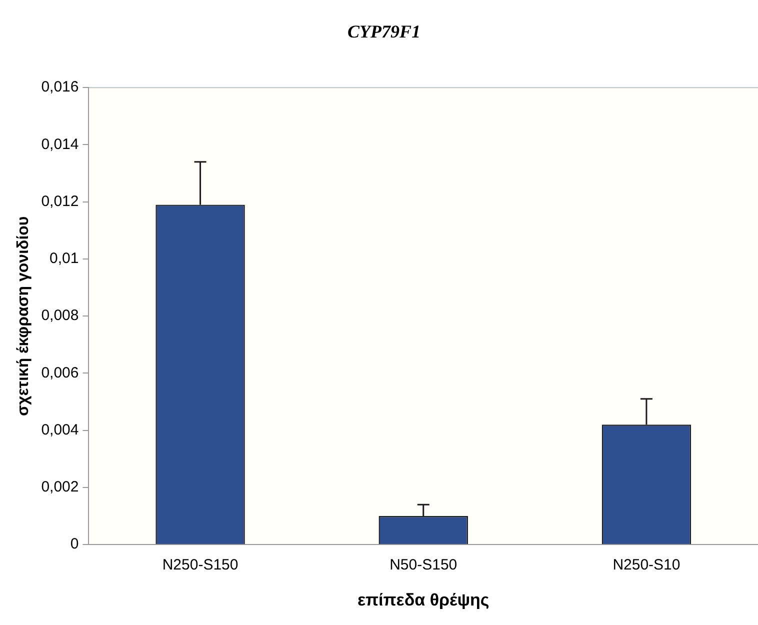  Describe the element at coordinates (646, 565) in the screenshot. I see `x-tick-label: N250-S10` at that location.